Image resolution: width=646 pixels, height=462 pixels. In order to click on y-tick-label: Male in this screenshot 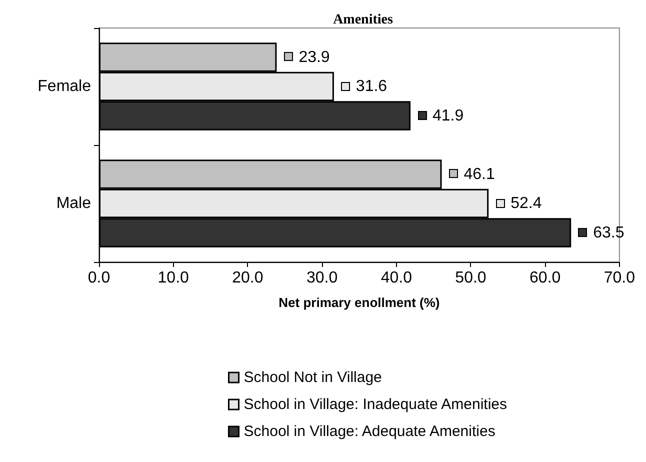, I will do `click(74, 203)`.